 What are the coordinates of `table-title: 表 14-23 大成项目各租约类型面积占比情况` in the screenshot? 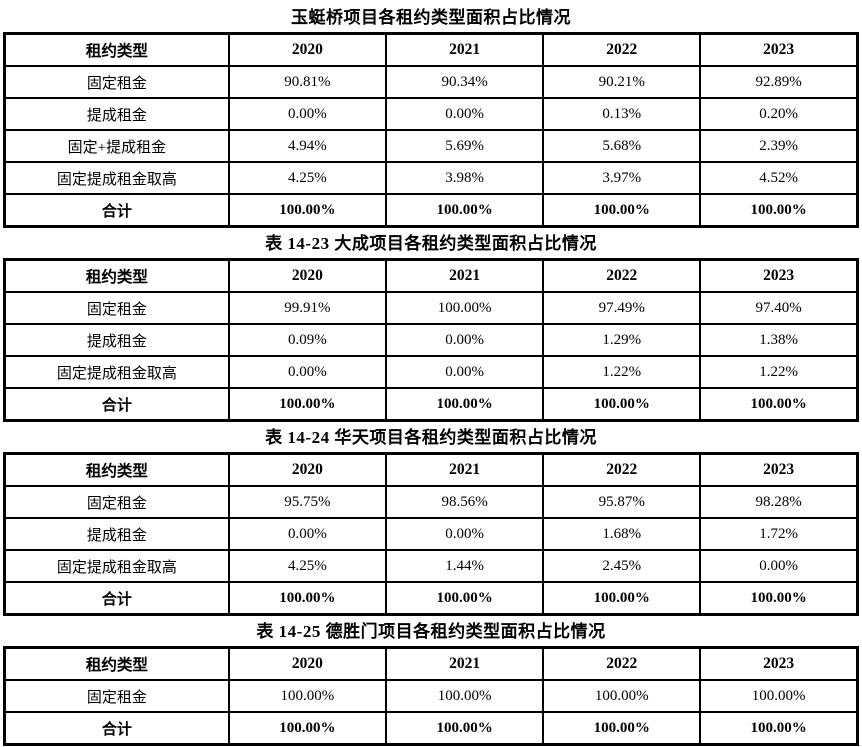 It's located at (431, 243).